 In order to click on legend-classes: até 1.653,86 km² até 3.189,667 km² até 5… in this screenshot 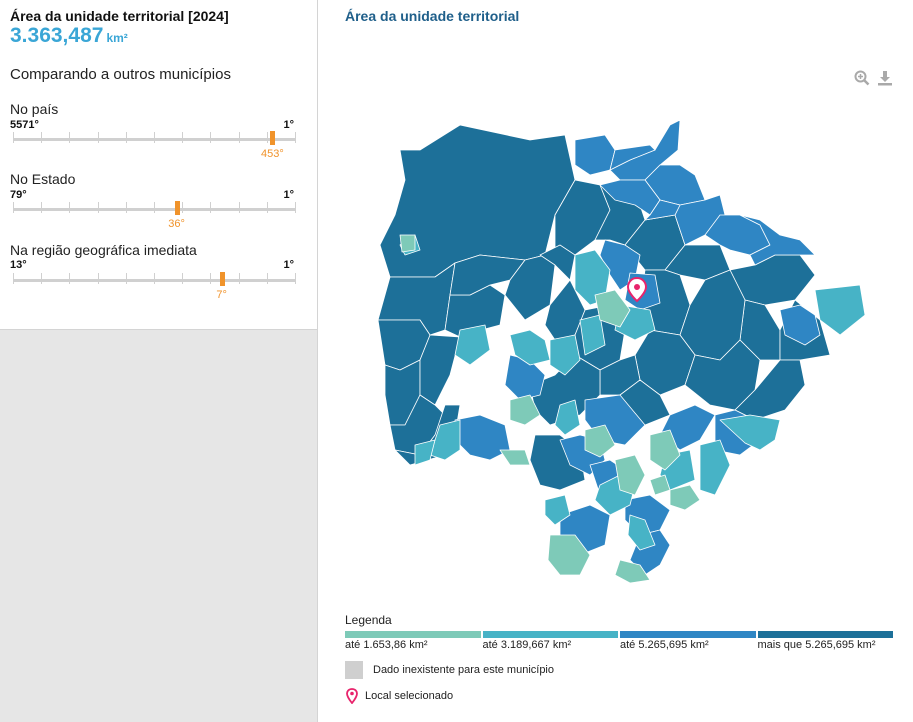, I will do `click(619, 641)`.